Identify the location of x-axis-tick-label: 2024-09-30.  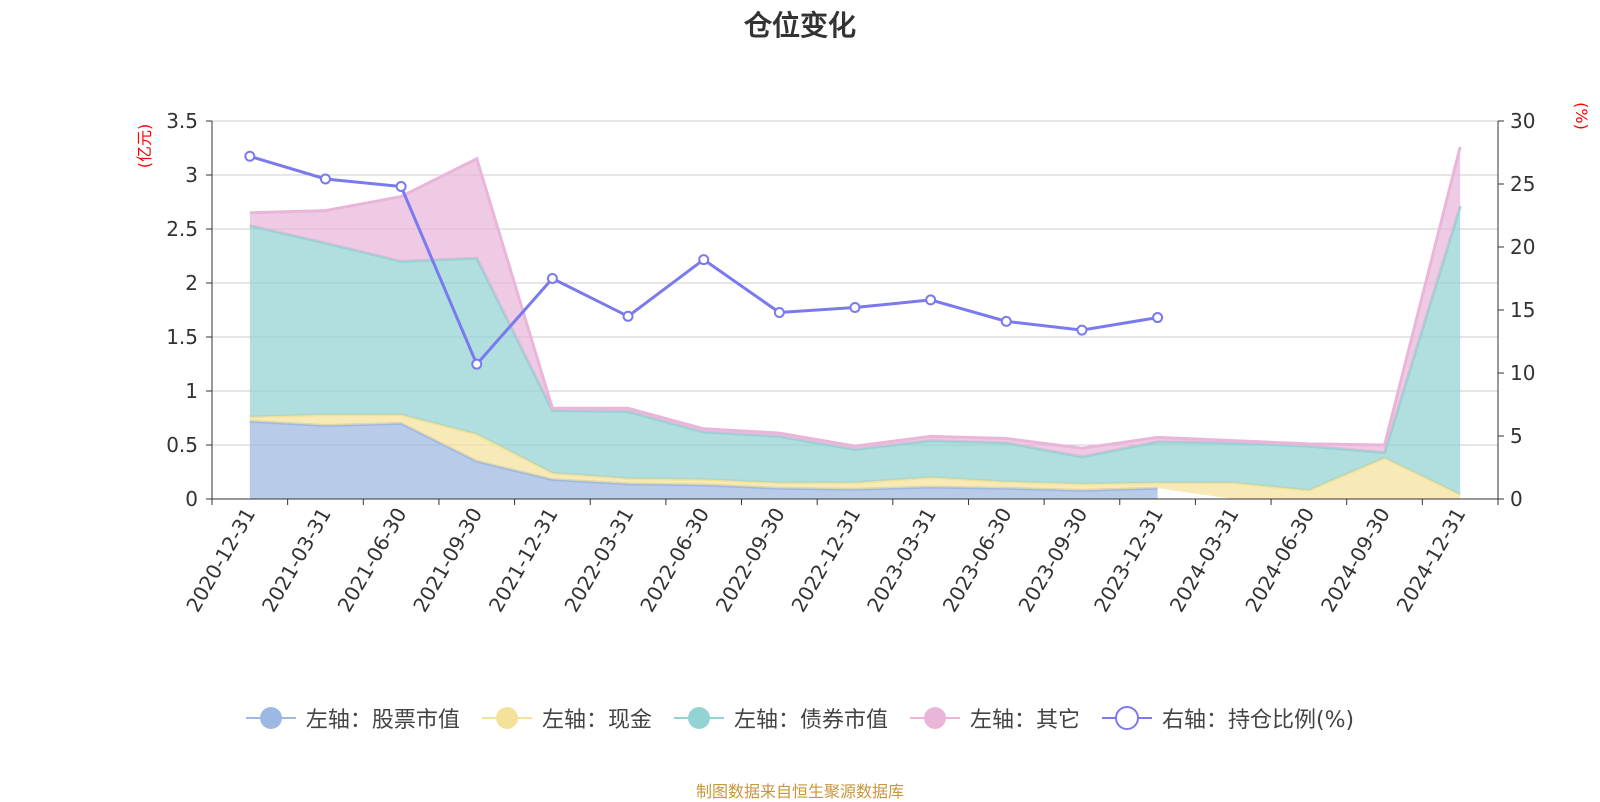
(1355, 560).